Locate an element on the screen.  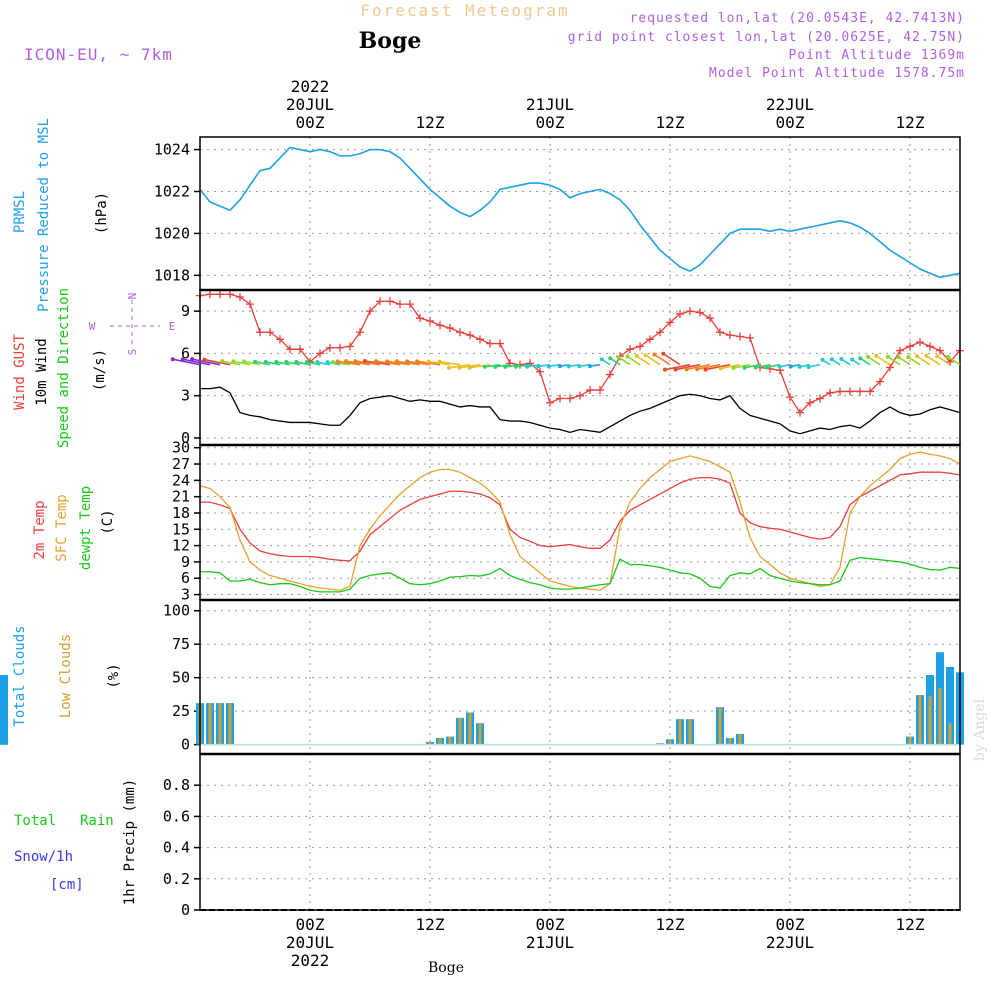
x-top-label: 12Z is located at coordinates (430, 122).